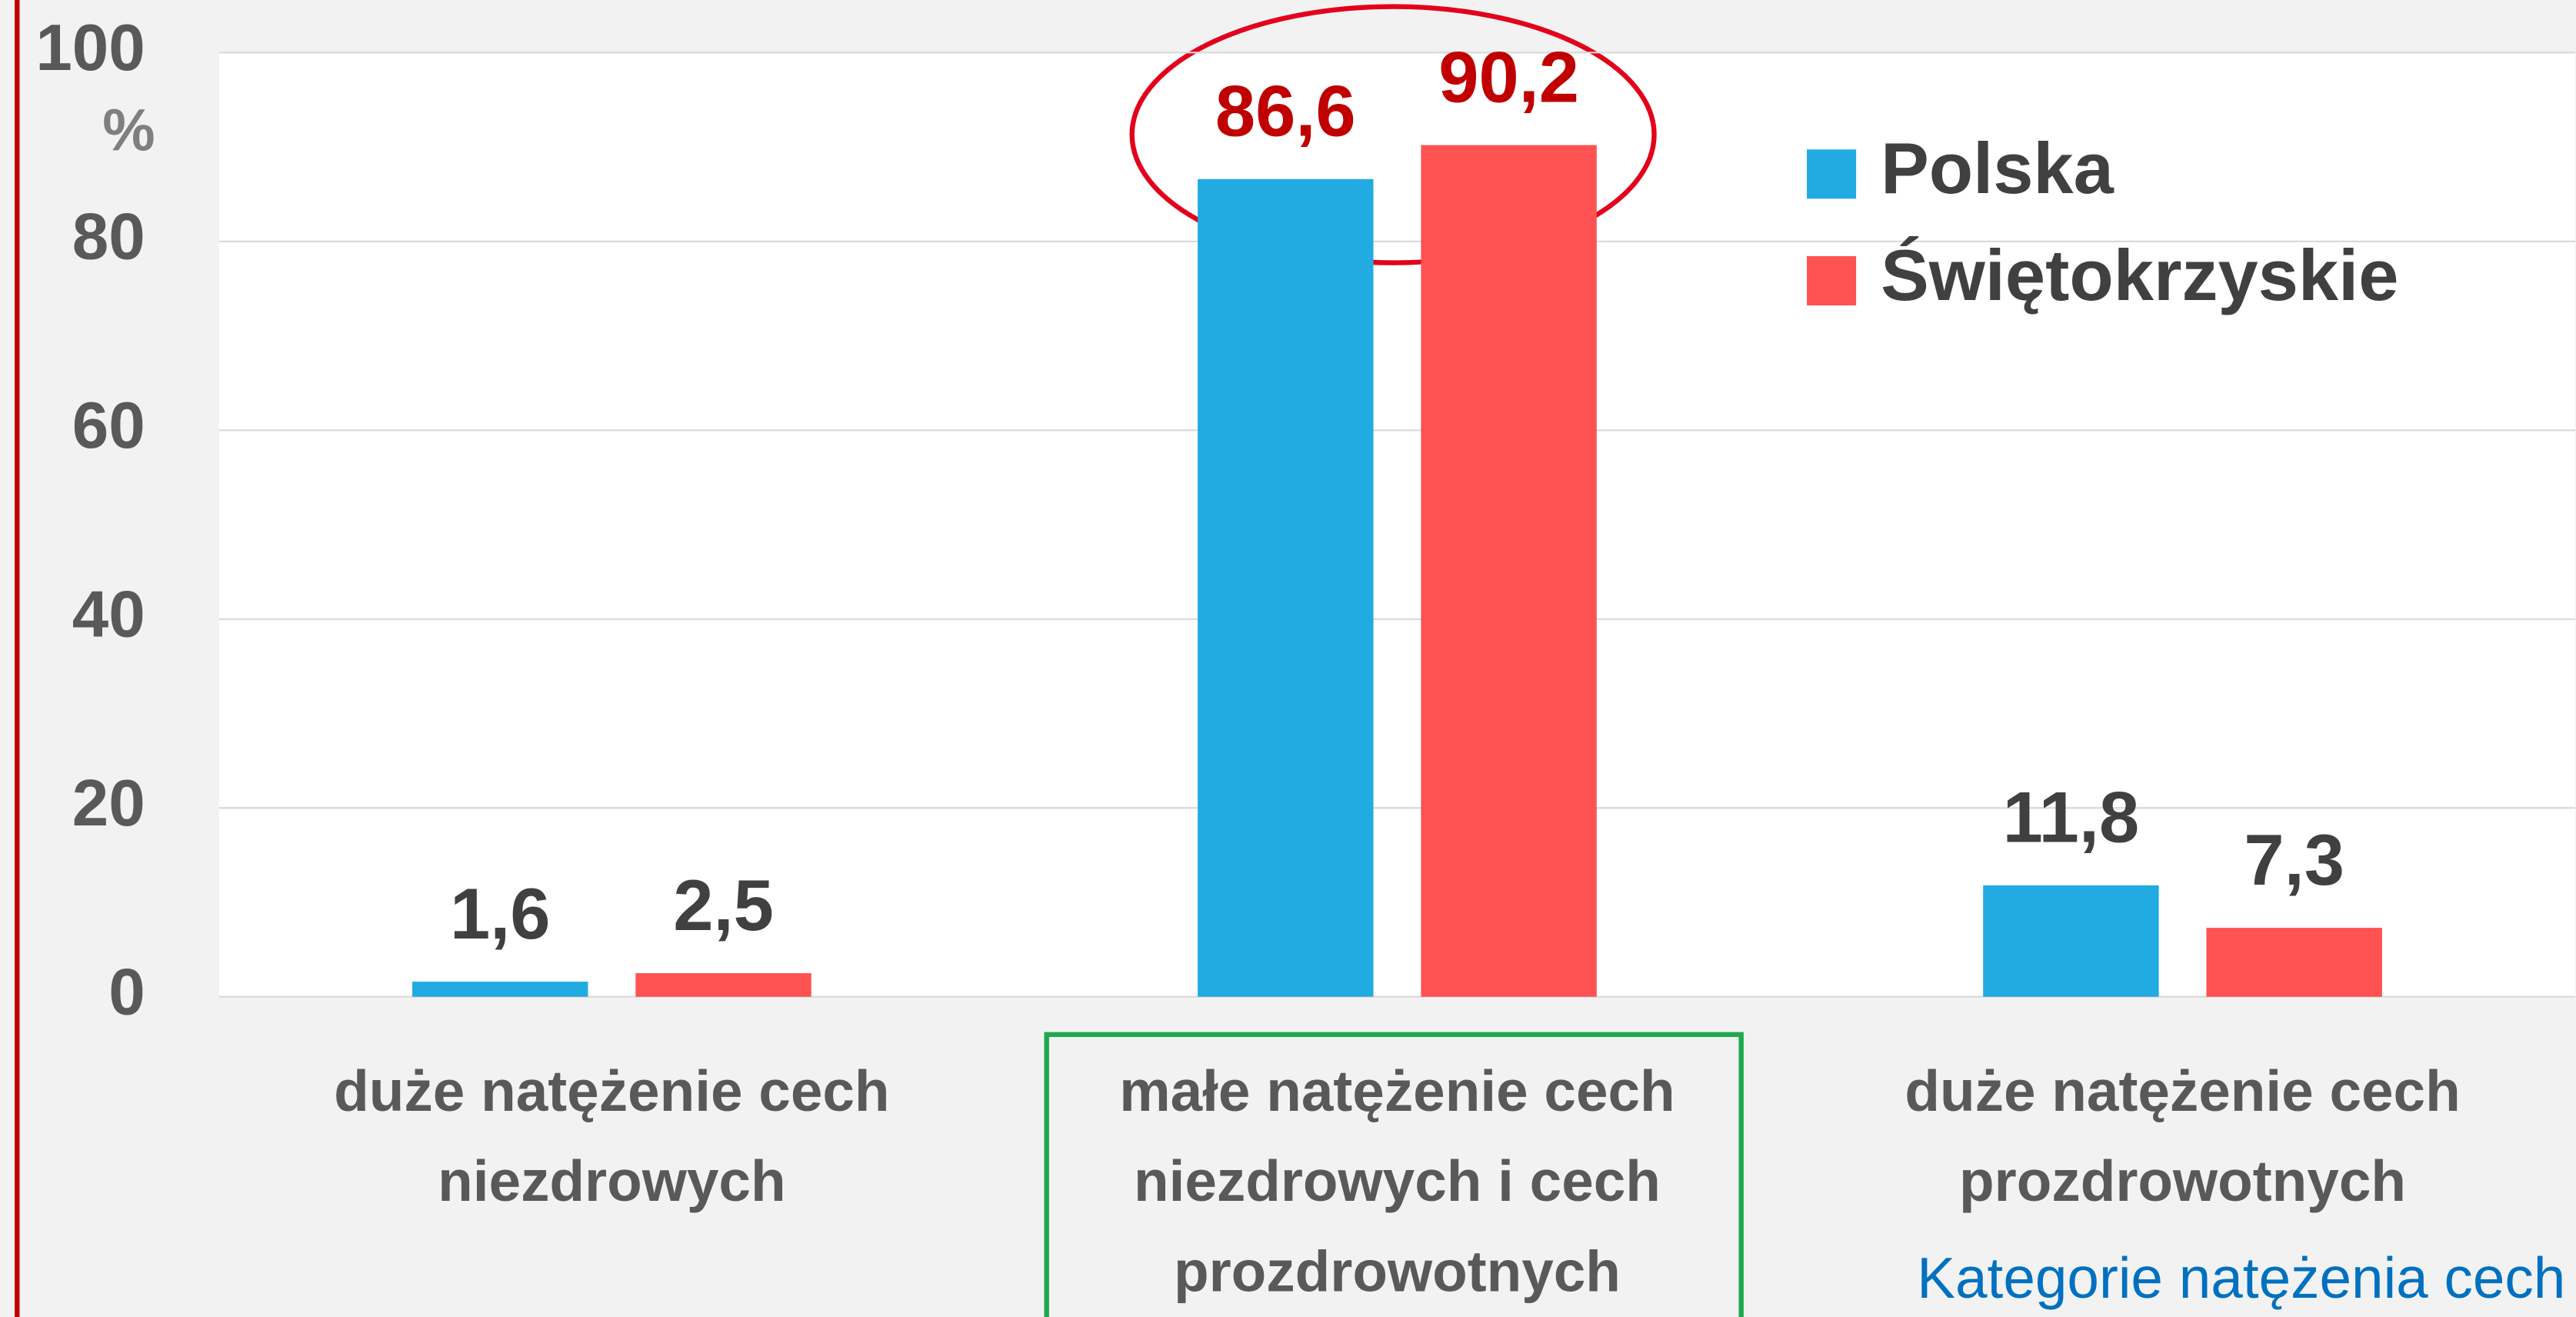  I want to click on y-tick-label: 0, so click(126, 992).